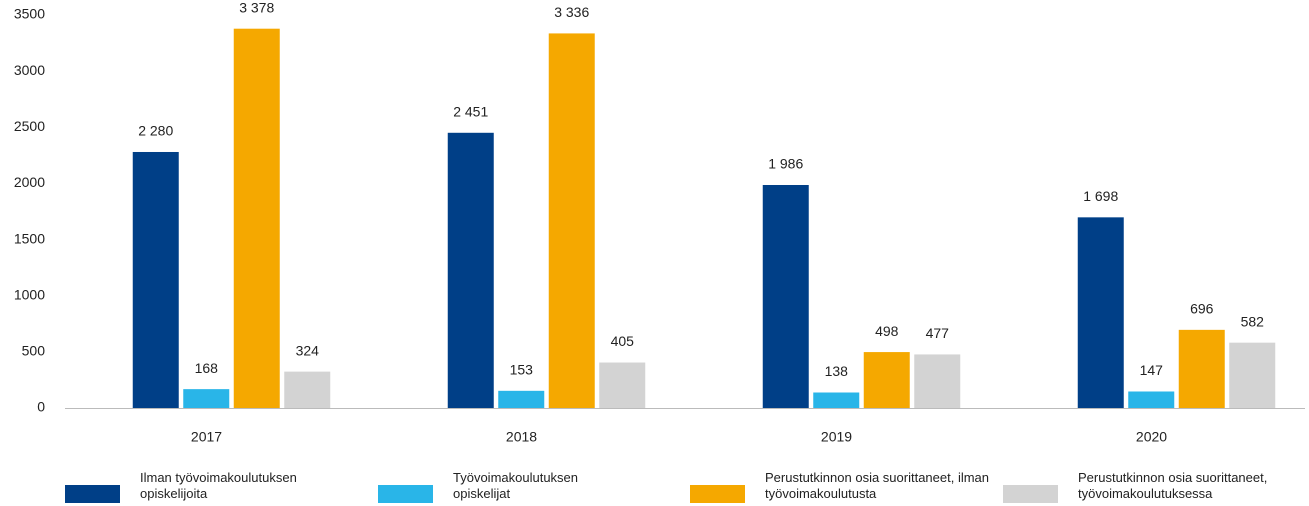 The image size is (1309, 506). Describe the element at coordinates (516, 485) in the screenshot. I see `legend-label: Työvoimakoulutuksen opiskelijat` at that location.